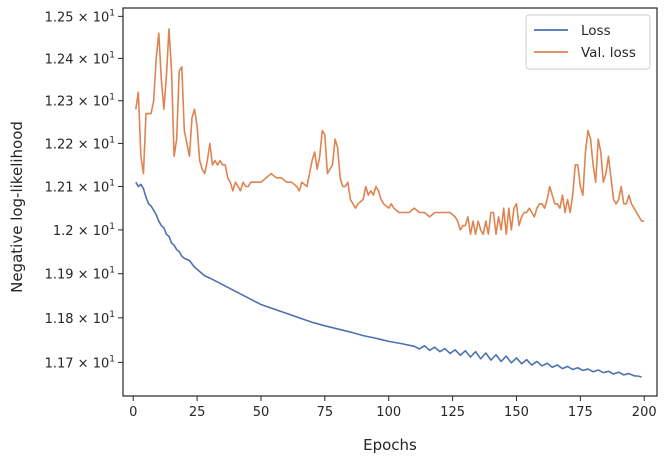  I want to click on y-tick-label: 1.17 × 10¹, so click(80, 362).